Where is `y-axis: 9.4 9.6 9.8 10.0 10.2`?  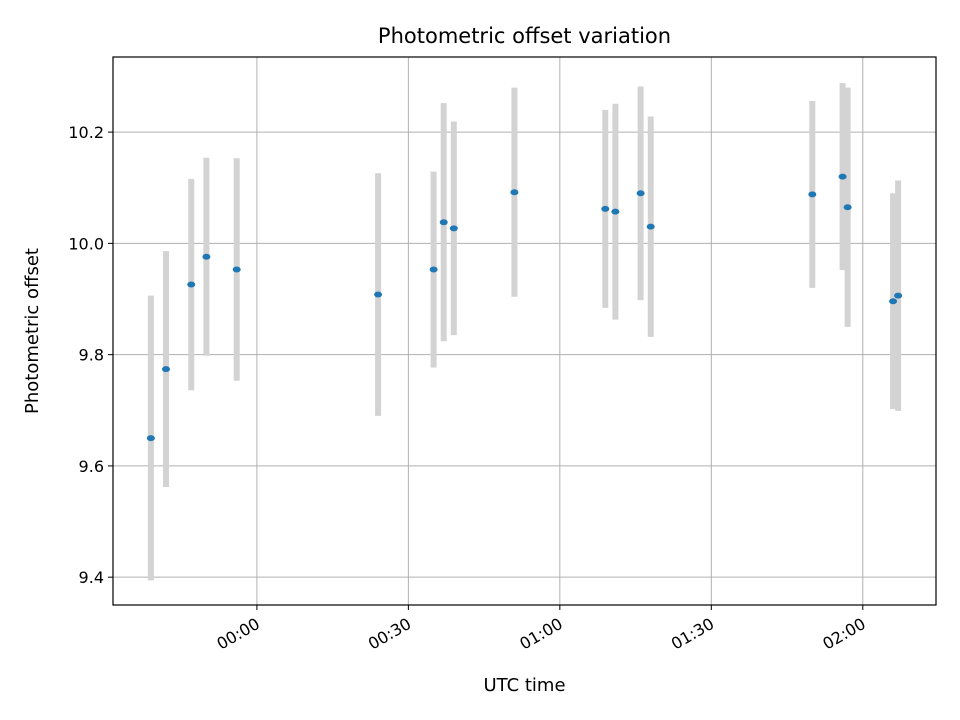
y-axis: 9.4 9.6 9.8 10.0 10.2 is located at coordinates (90, 355).